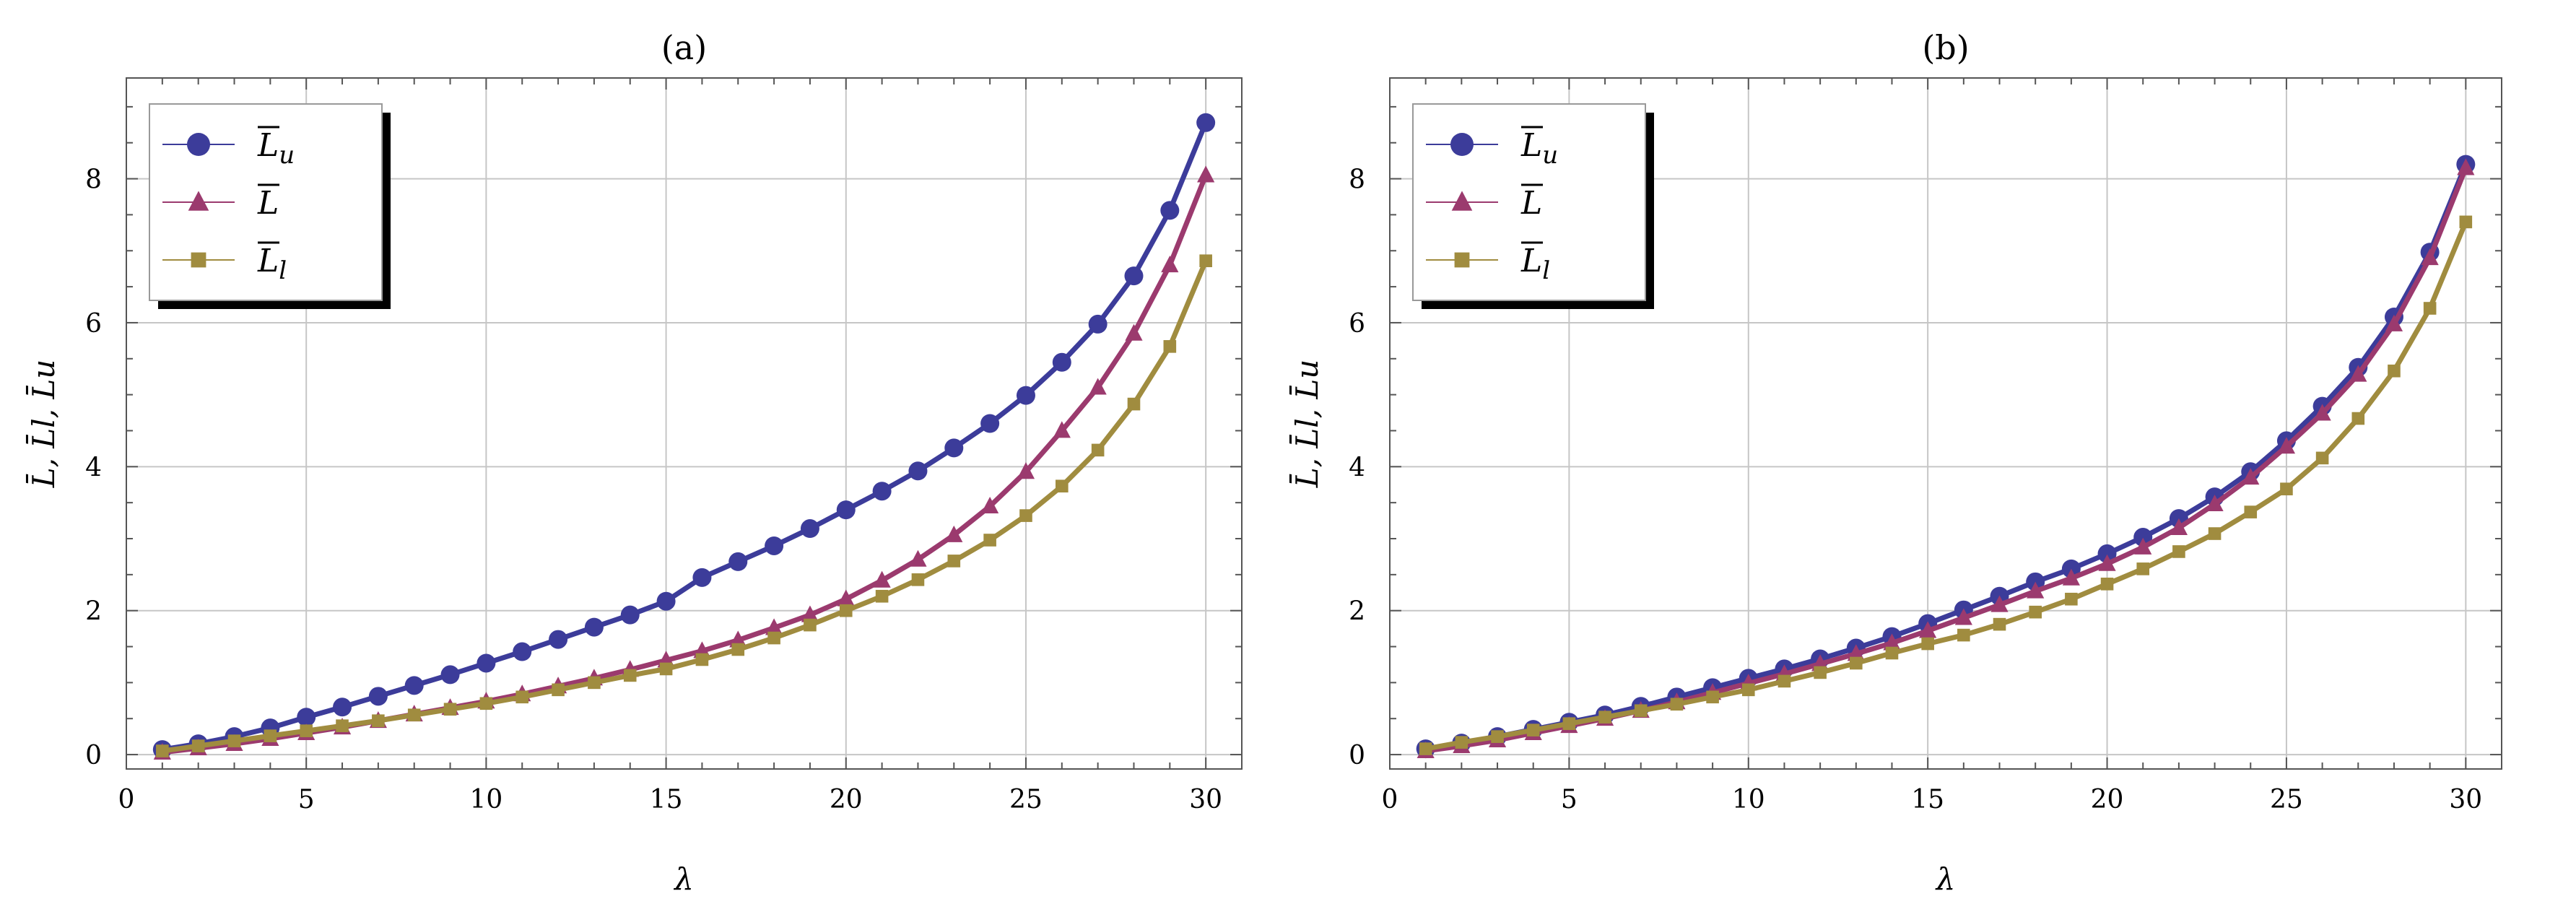  Describe the element at coordinates (198, 201) in the screenshot. I see `legend-marker-mean` at that location.